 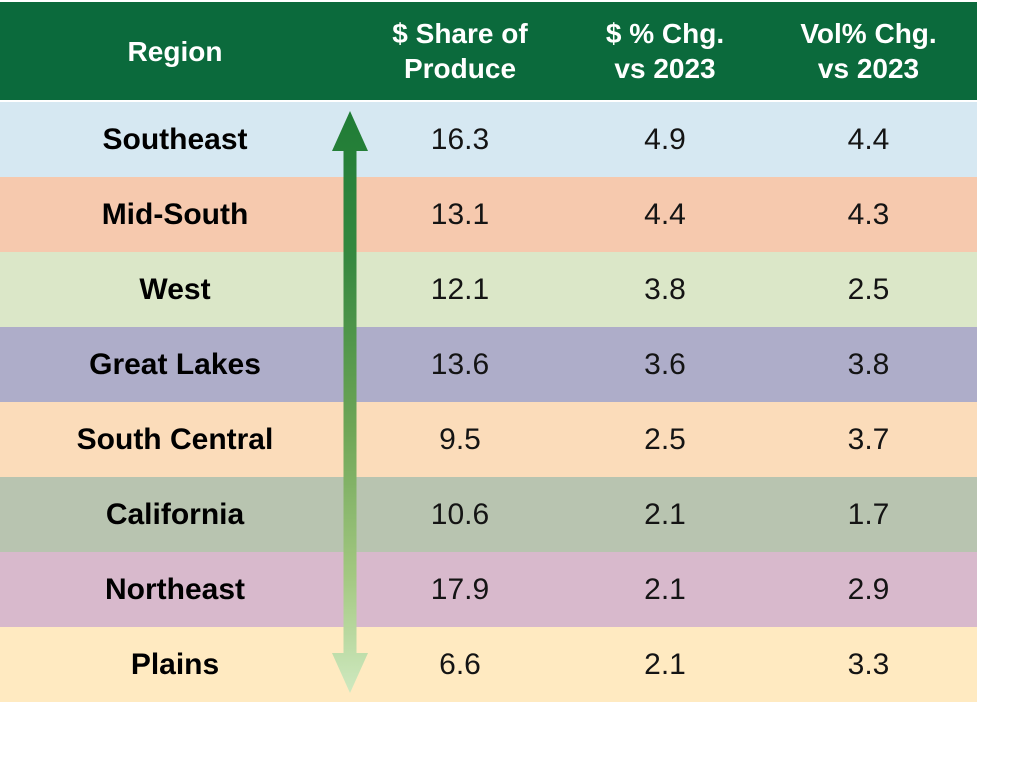 What do you see at coordinates (665, 364) in the screenshot?
I see `dollar-chg-cell: 3.6` at bounding box center [665, 364].